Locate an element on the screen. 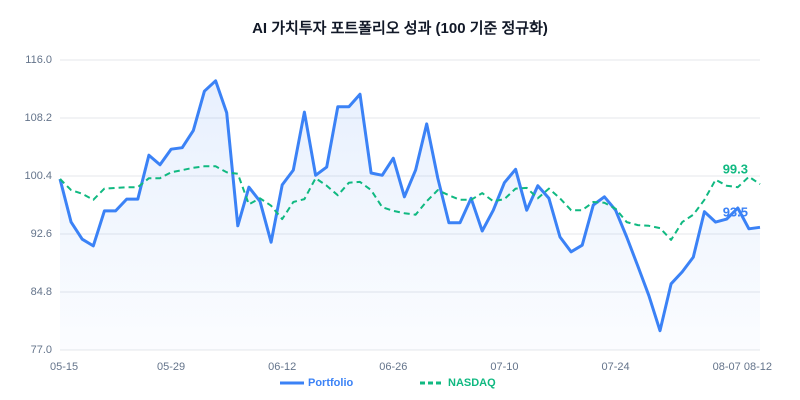 The image size is (800, 400). x-tick-label: 07-24 is located at coordinates (615, 367).